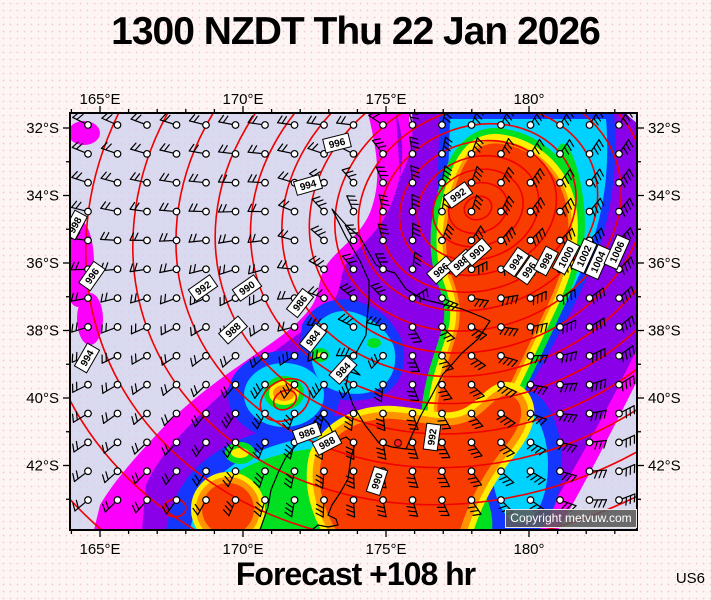  I want to click on svg-text: 994, so click(308, 185).